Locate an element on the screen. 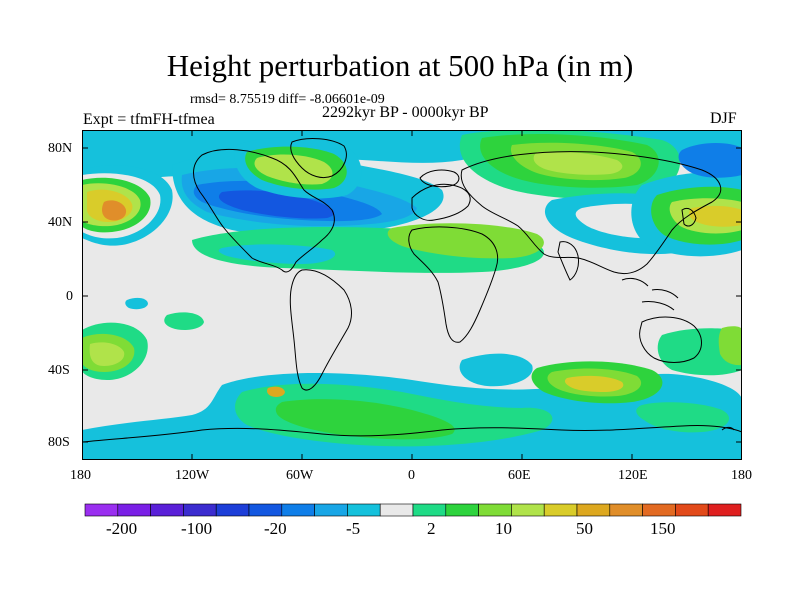 This screenshot has width=800, height=600. x-label-120w: 120W is located at coordinates (192, 475).